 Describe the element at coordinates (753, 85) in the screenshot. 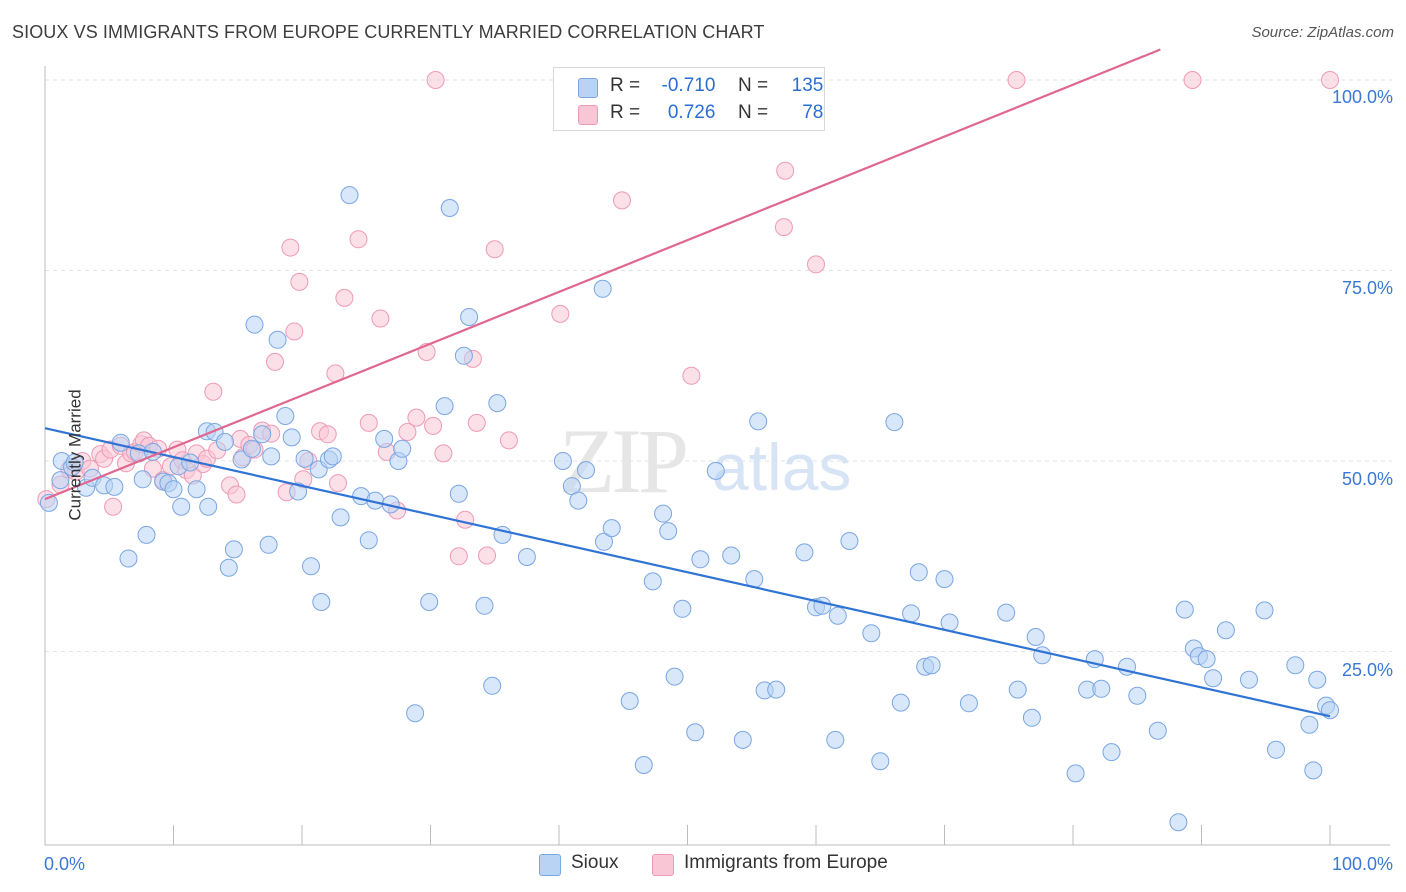

I see `n-label: N =` at that location.